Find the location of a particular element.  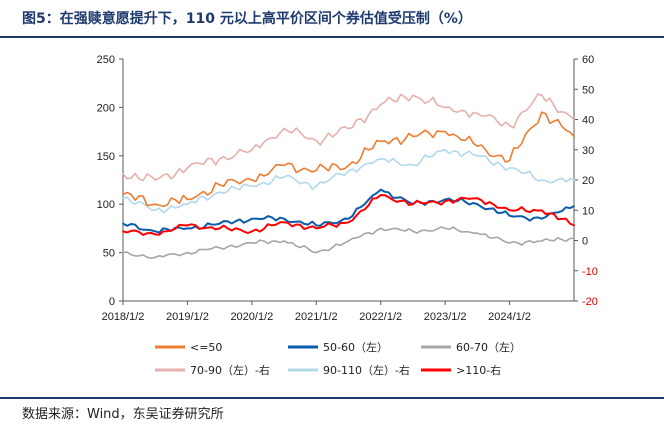

legend-label: 50-60（左） is located at coordinates (355, 347).